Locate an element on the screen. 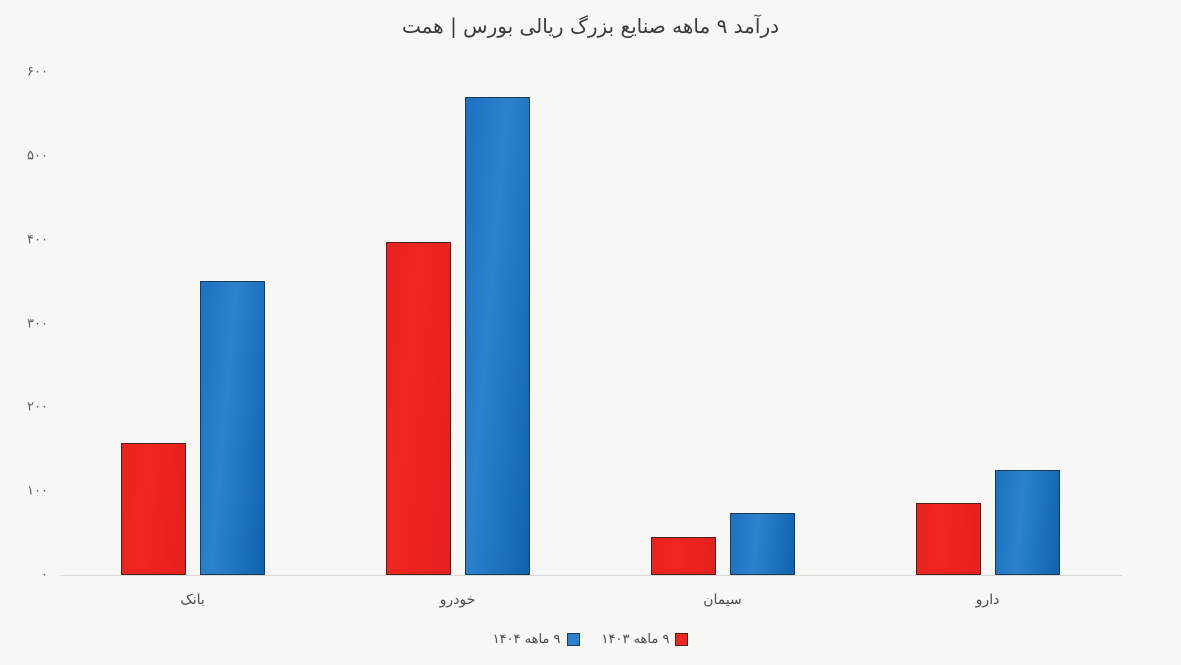 This screenshot has height=665, width=1181. y-axis: ۰ ۱۰۰ ۲۰۰ ۳۰۰ ۴۰۰ ۵۰۰ ۶۰۰ is located at coordinates (30, 332).